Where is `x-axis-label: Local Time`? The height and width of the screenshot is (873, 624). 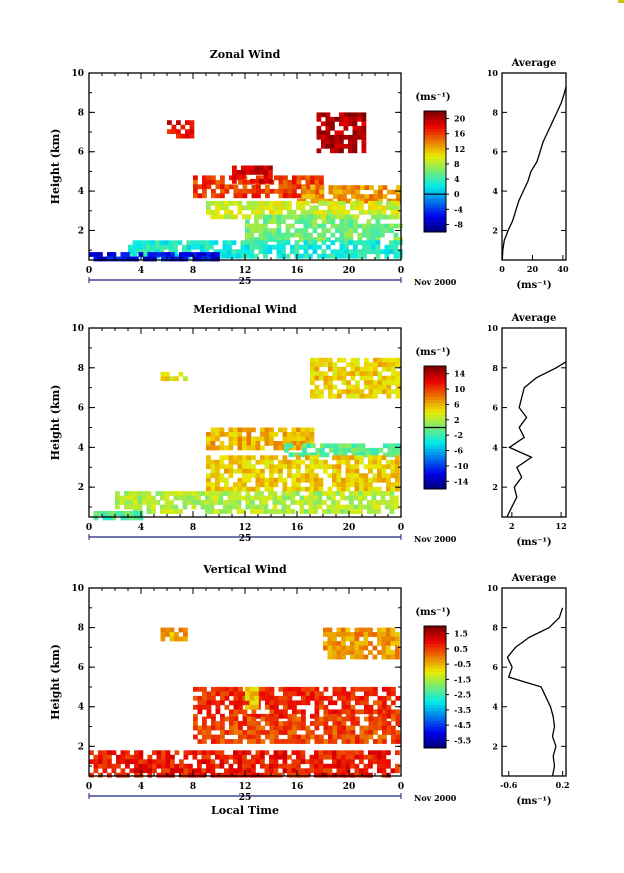
x-axis-label: Local Time is located at coordinates (245, 810).